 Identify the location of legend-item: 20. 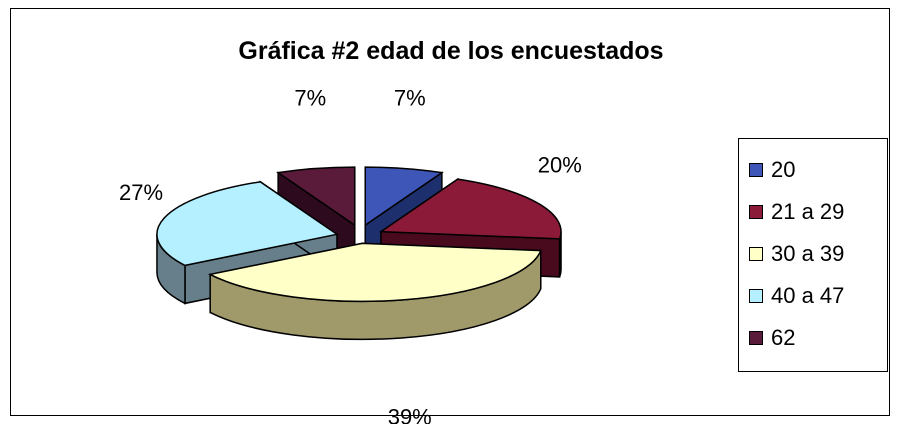
(818, 170).